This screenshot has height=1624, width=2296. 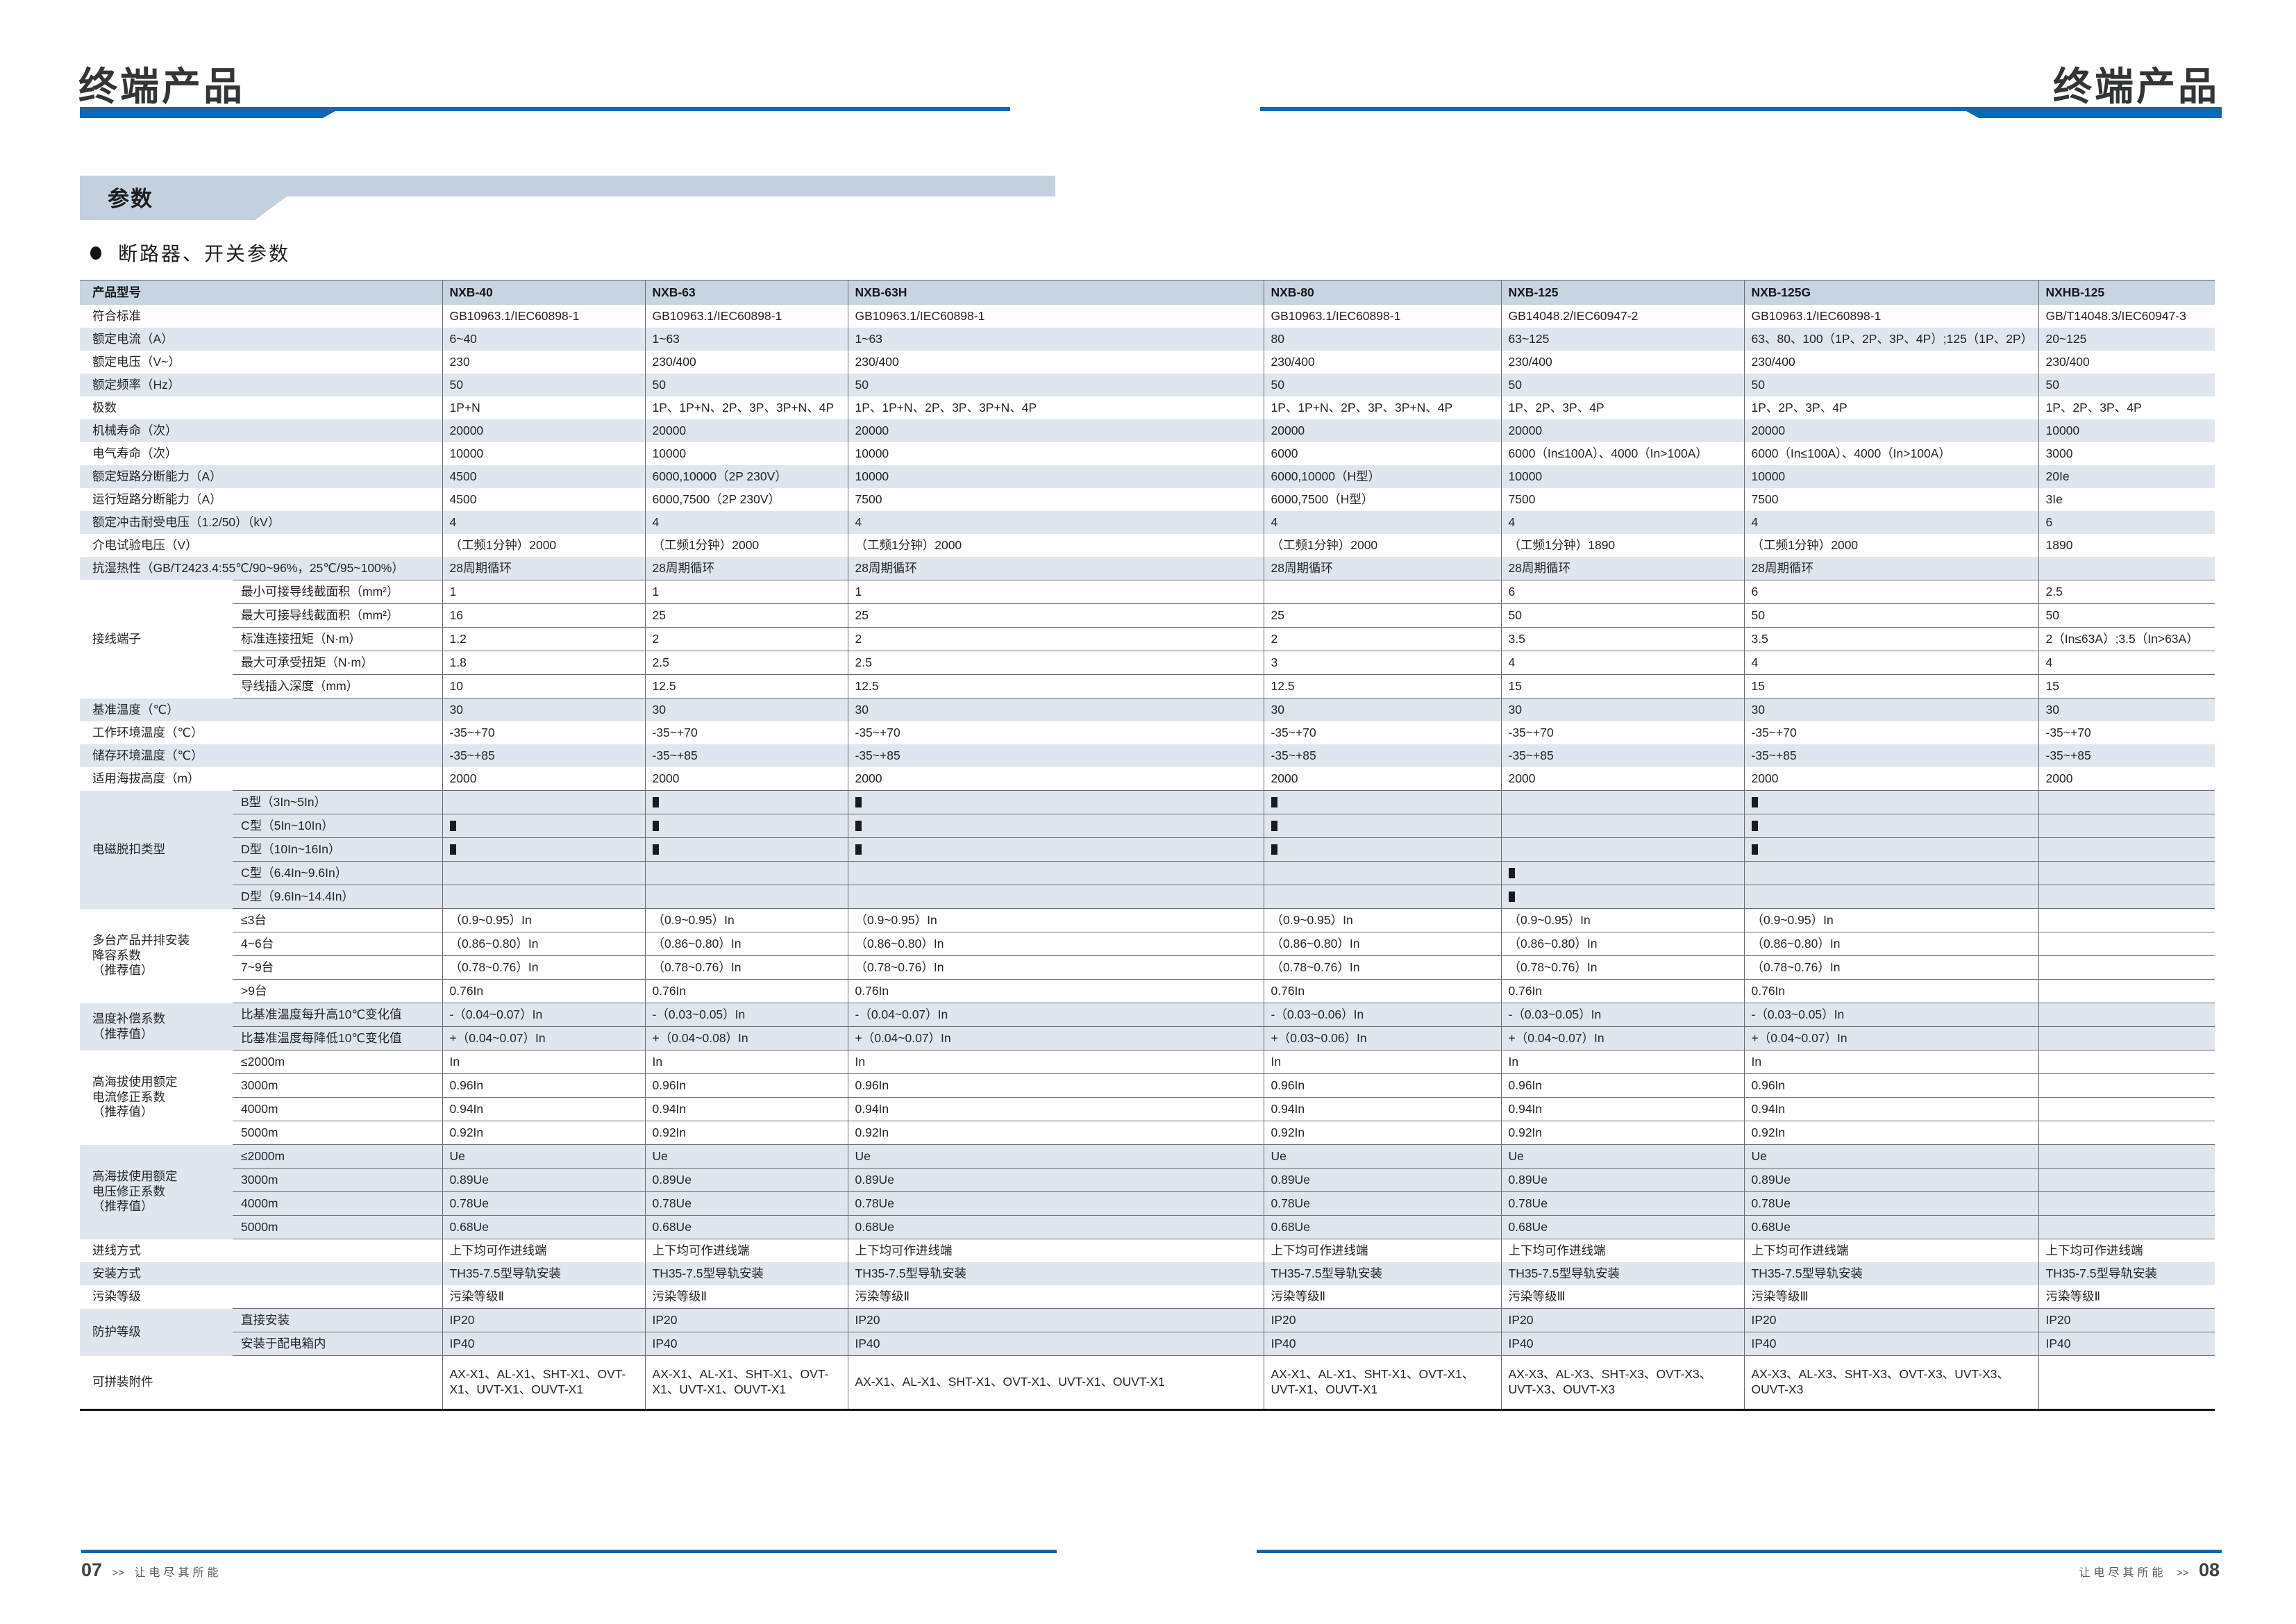 I want to click on cell-NXB-63: GB10963.1/IEC60898-1, so click(x=746, y=317).